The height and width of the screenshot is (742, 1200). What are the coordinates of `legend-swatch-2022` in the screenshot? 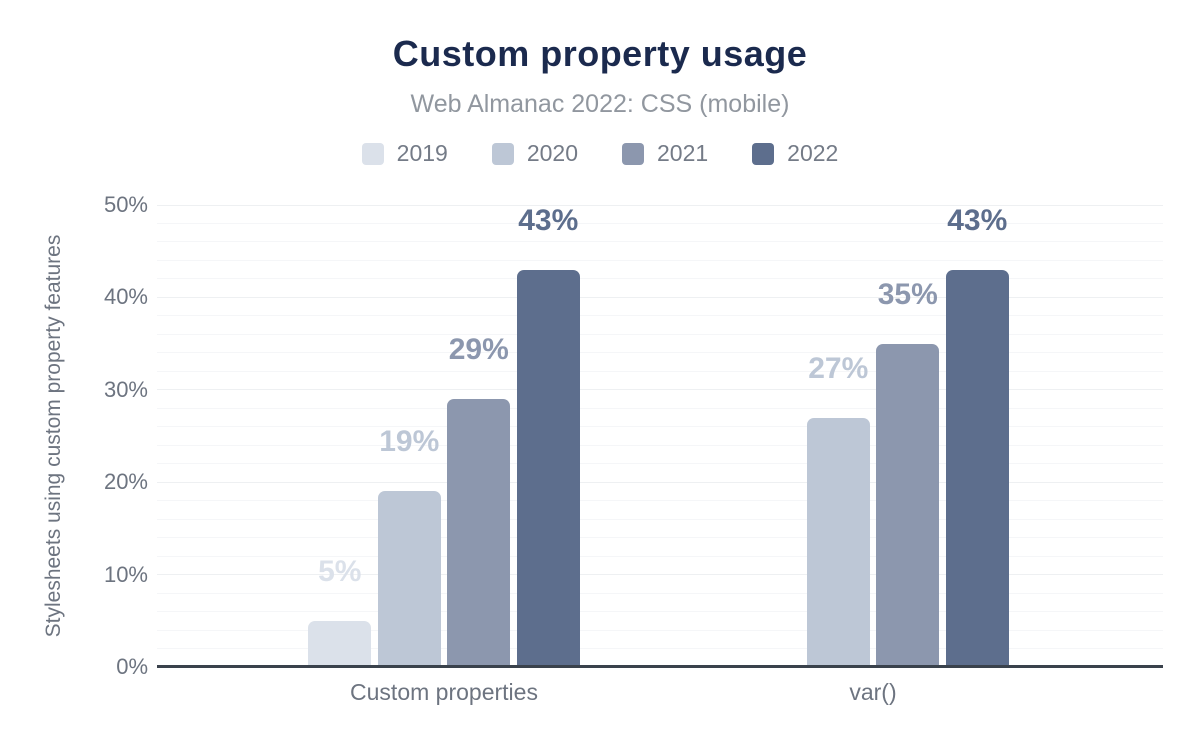 It's located at (763, 153).